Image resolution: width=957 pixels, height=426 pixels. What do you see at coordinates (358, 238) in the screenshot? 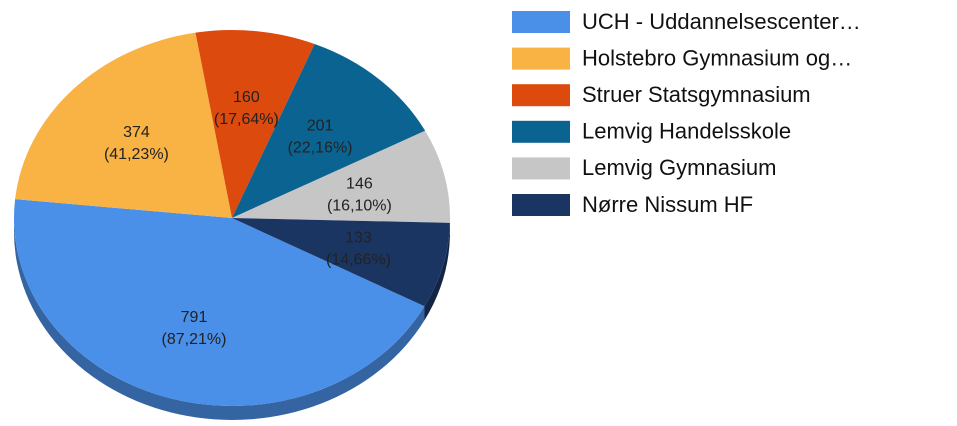
I see `data-label-line: 133` at bounding box center [358, 238].